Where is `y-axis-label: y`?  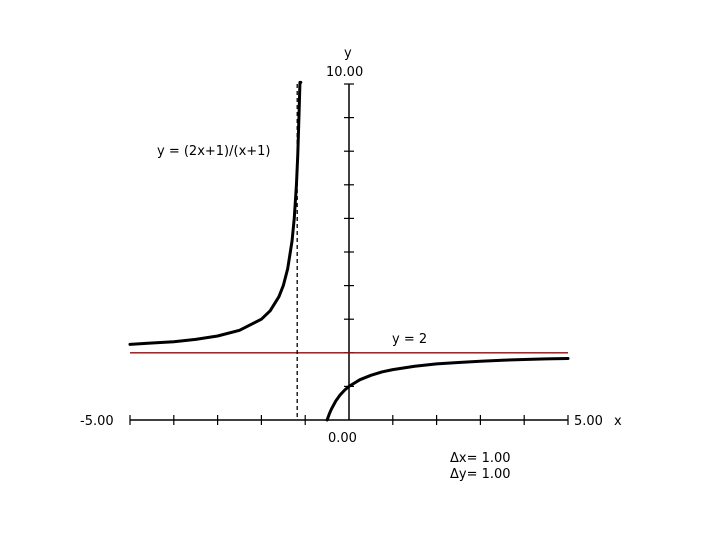 y-axis-label: y is located at coordinates (348, 53).